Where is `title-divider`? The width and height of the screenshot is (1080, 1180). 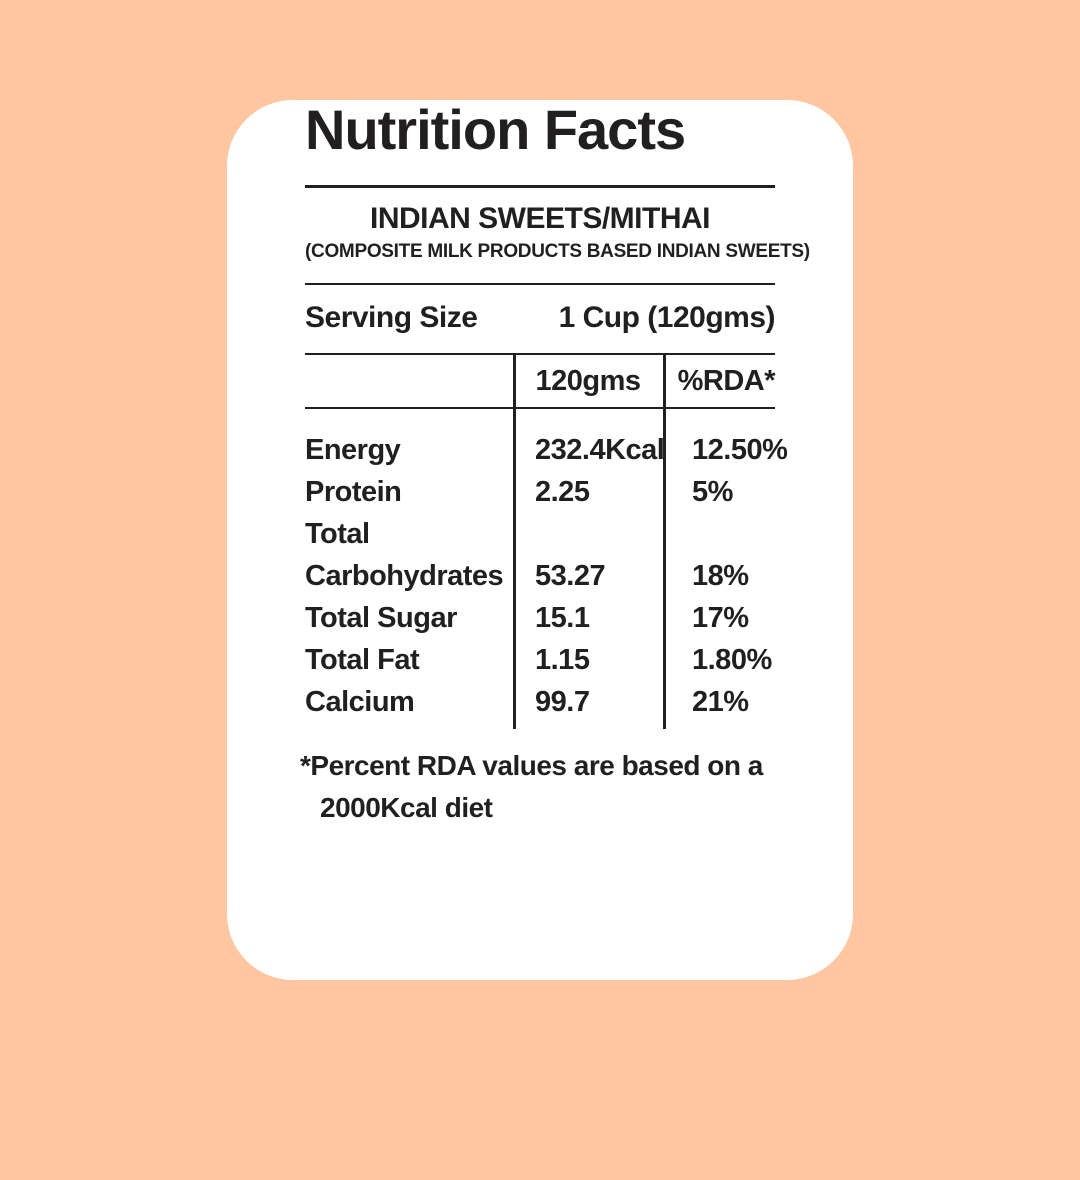 title-divider is located at coordinates (540, 186).